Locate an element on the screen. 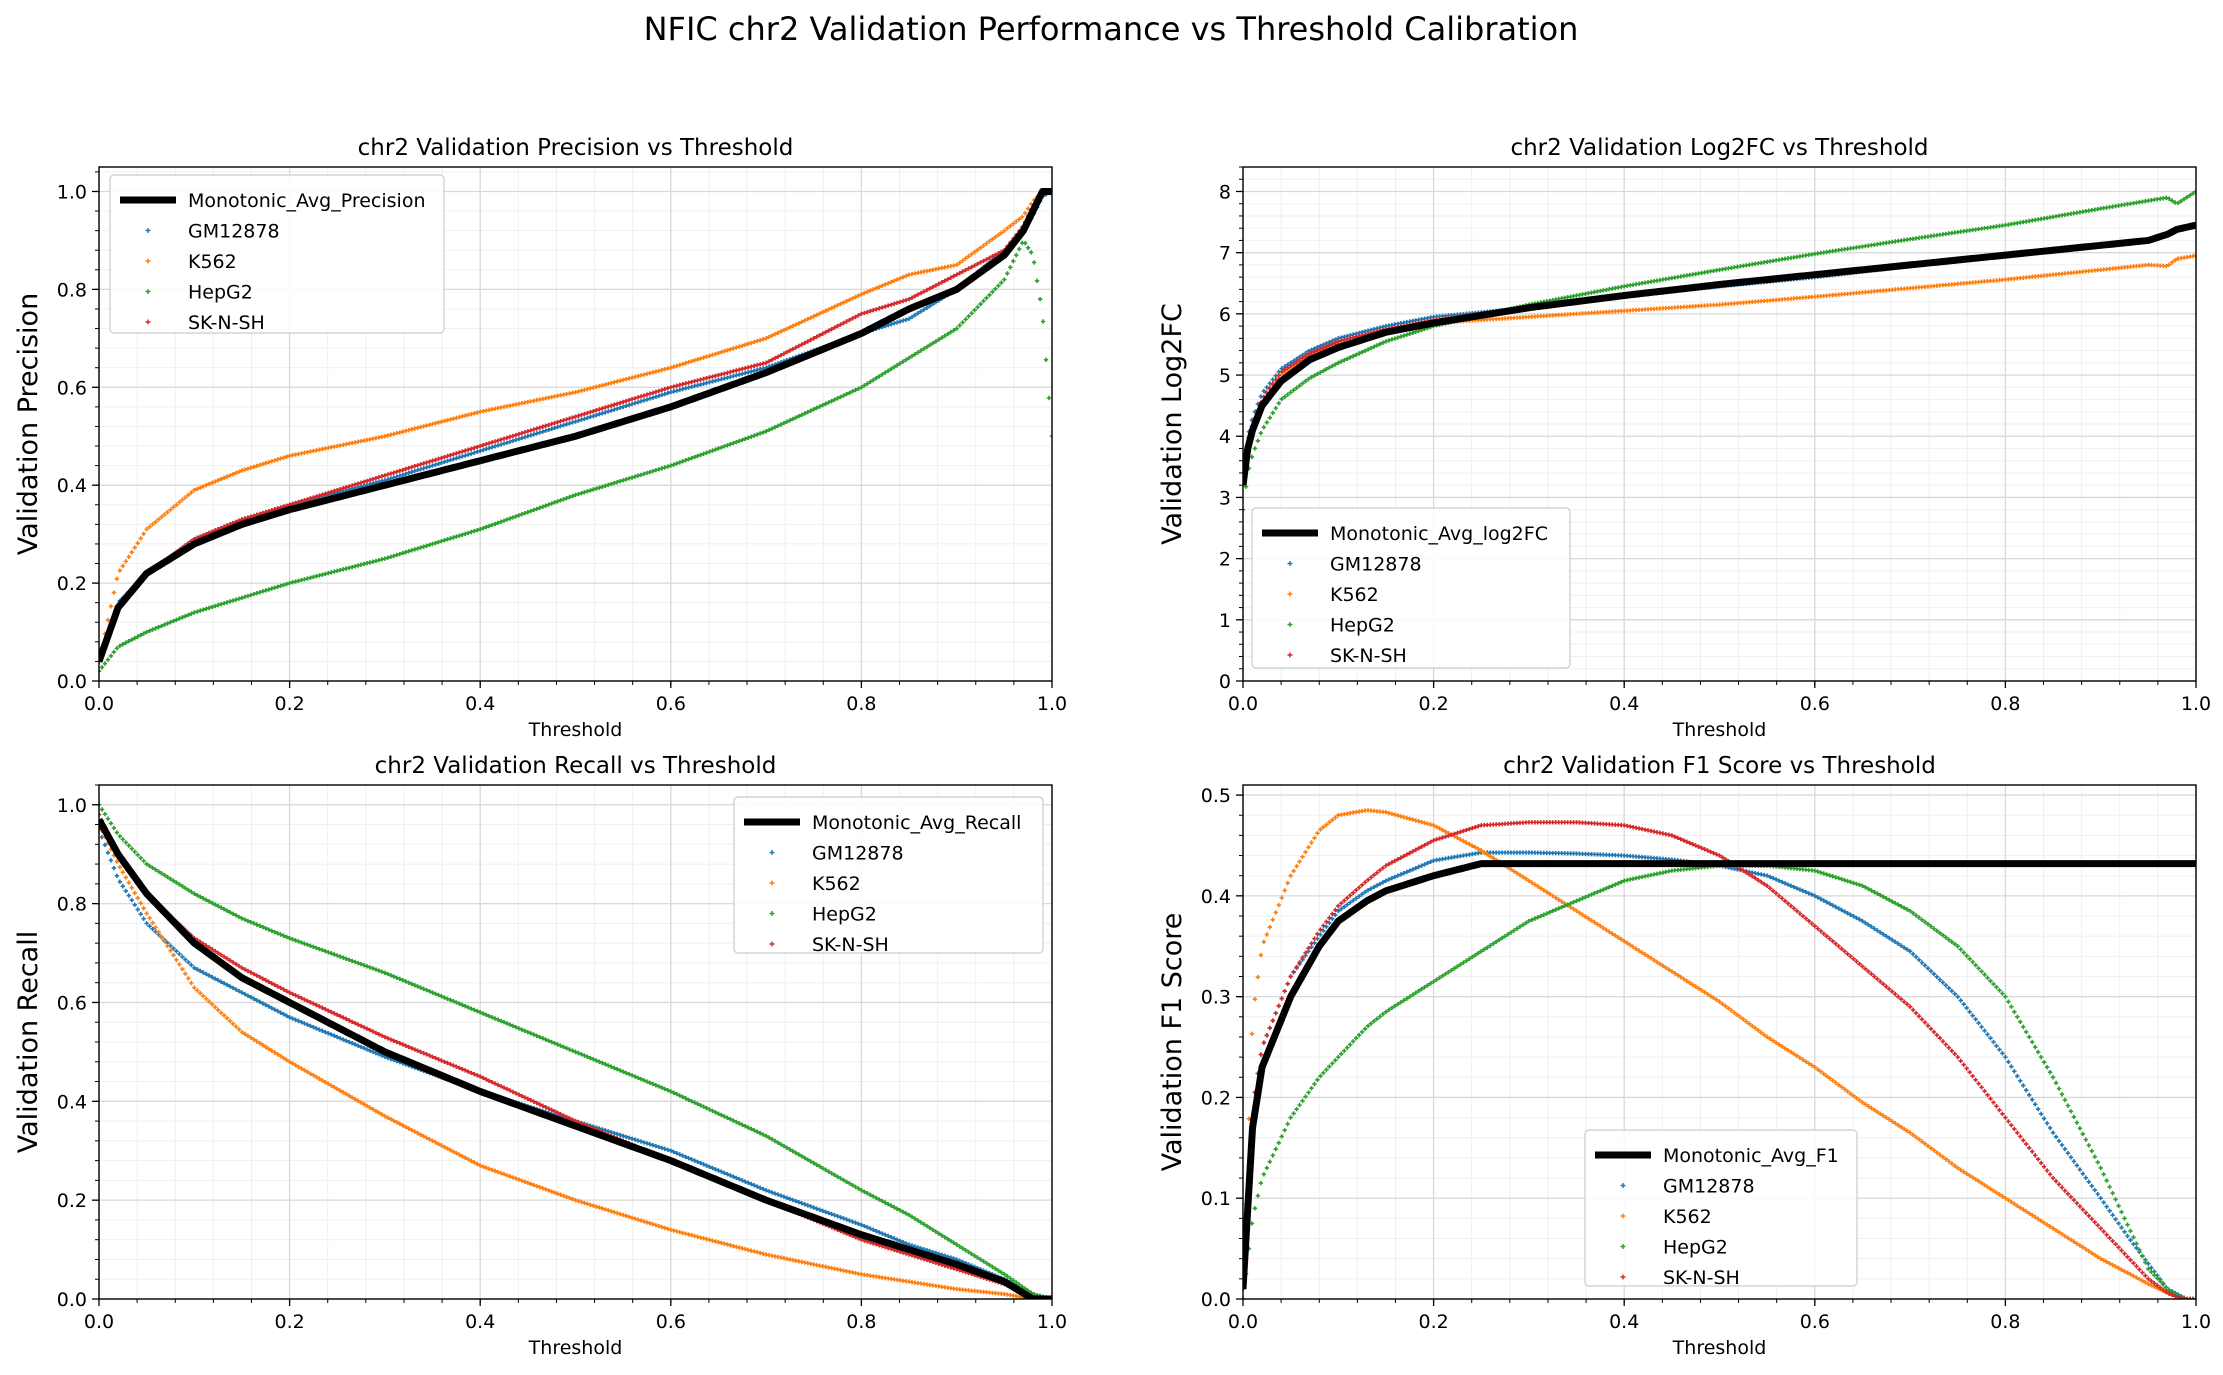 Image resolution: width=2223 pixels, height=1375 pixels. legend-label: K562 is located at coordinates (836, 884).